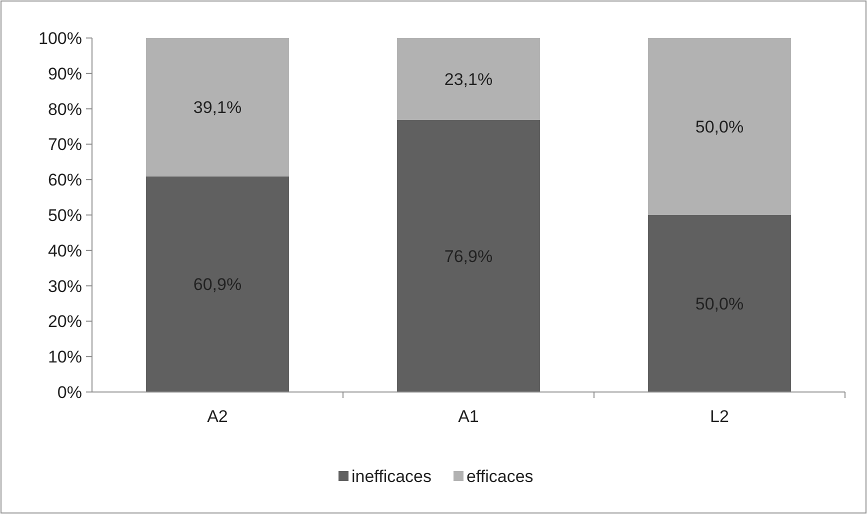 This screenshot has height=514, width=867. What do you see at coordinates (69, 392) in the screenshot?
I see `y-tick-label: 0%` at bounding box center [69, 392].